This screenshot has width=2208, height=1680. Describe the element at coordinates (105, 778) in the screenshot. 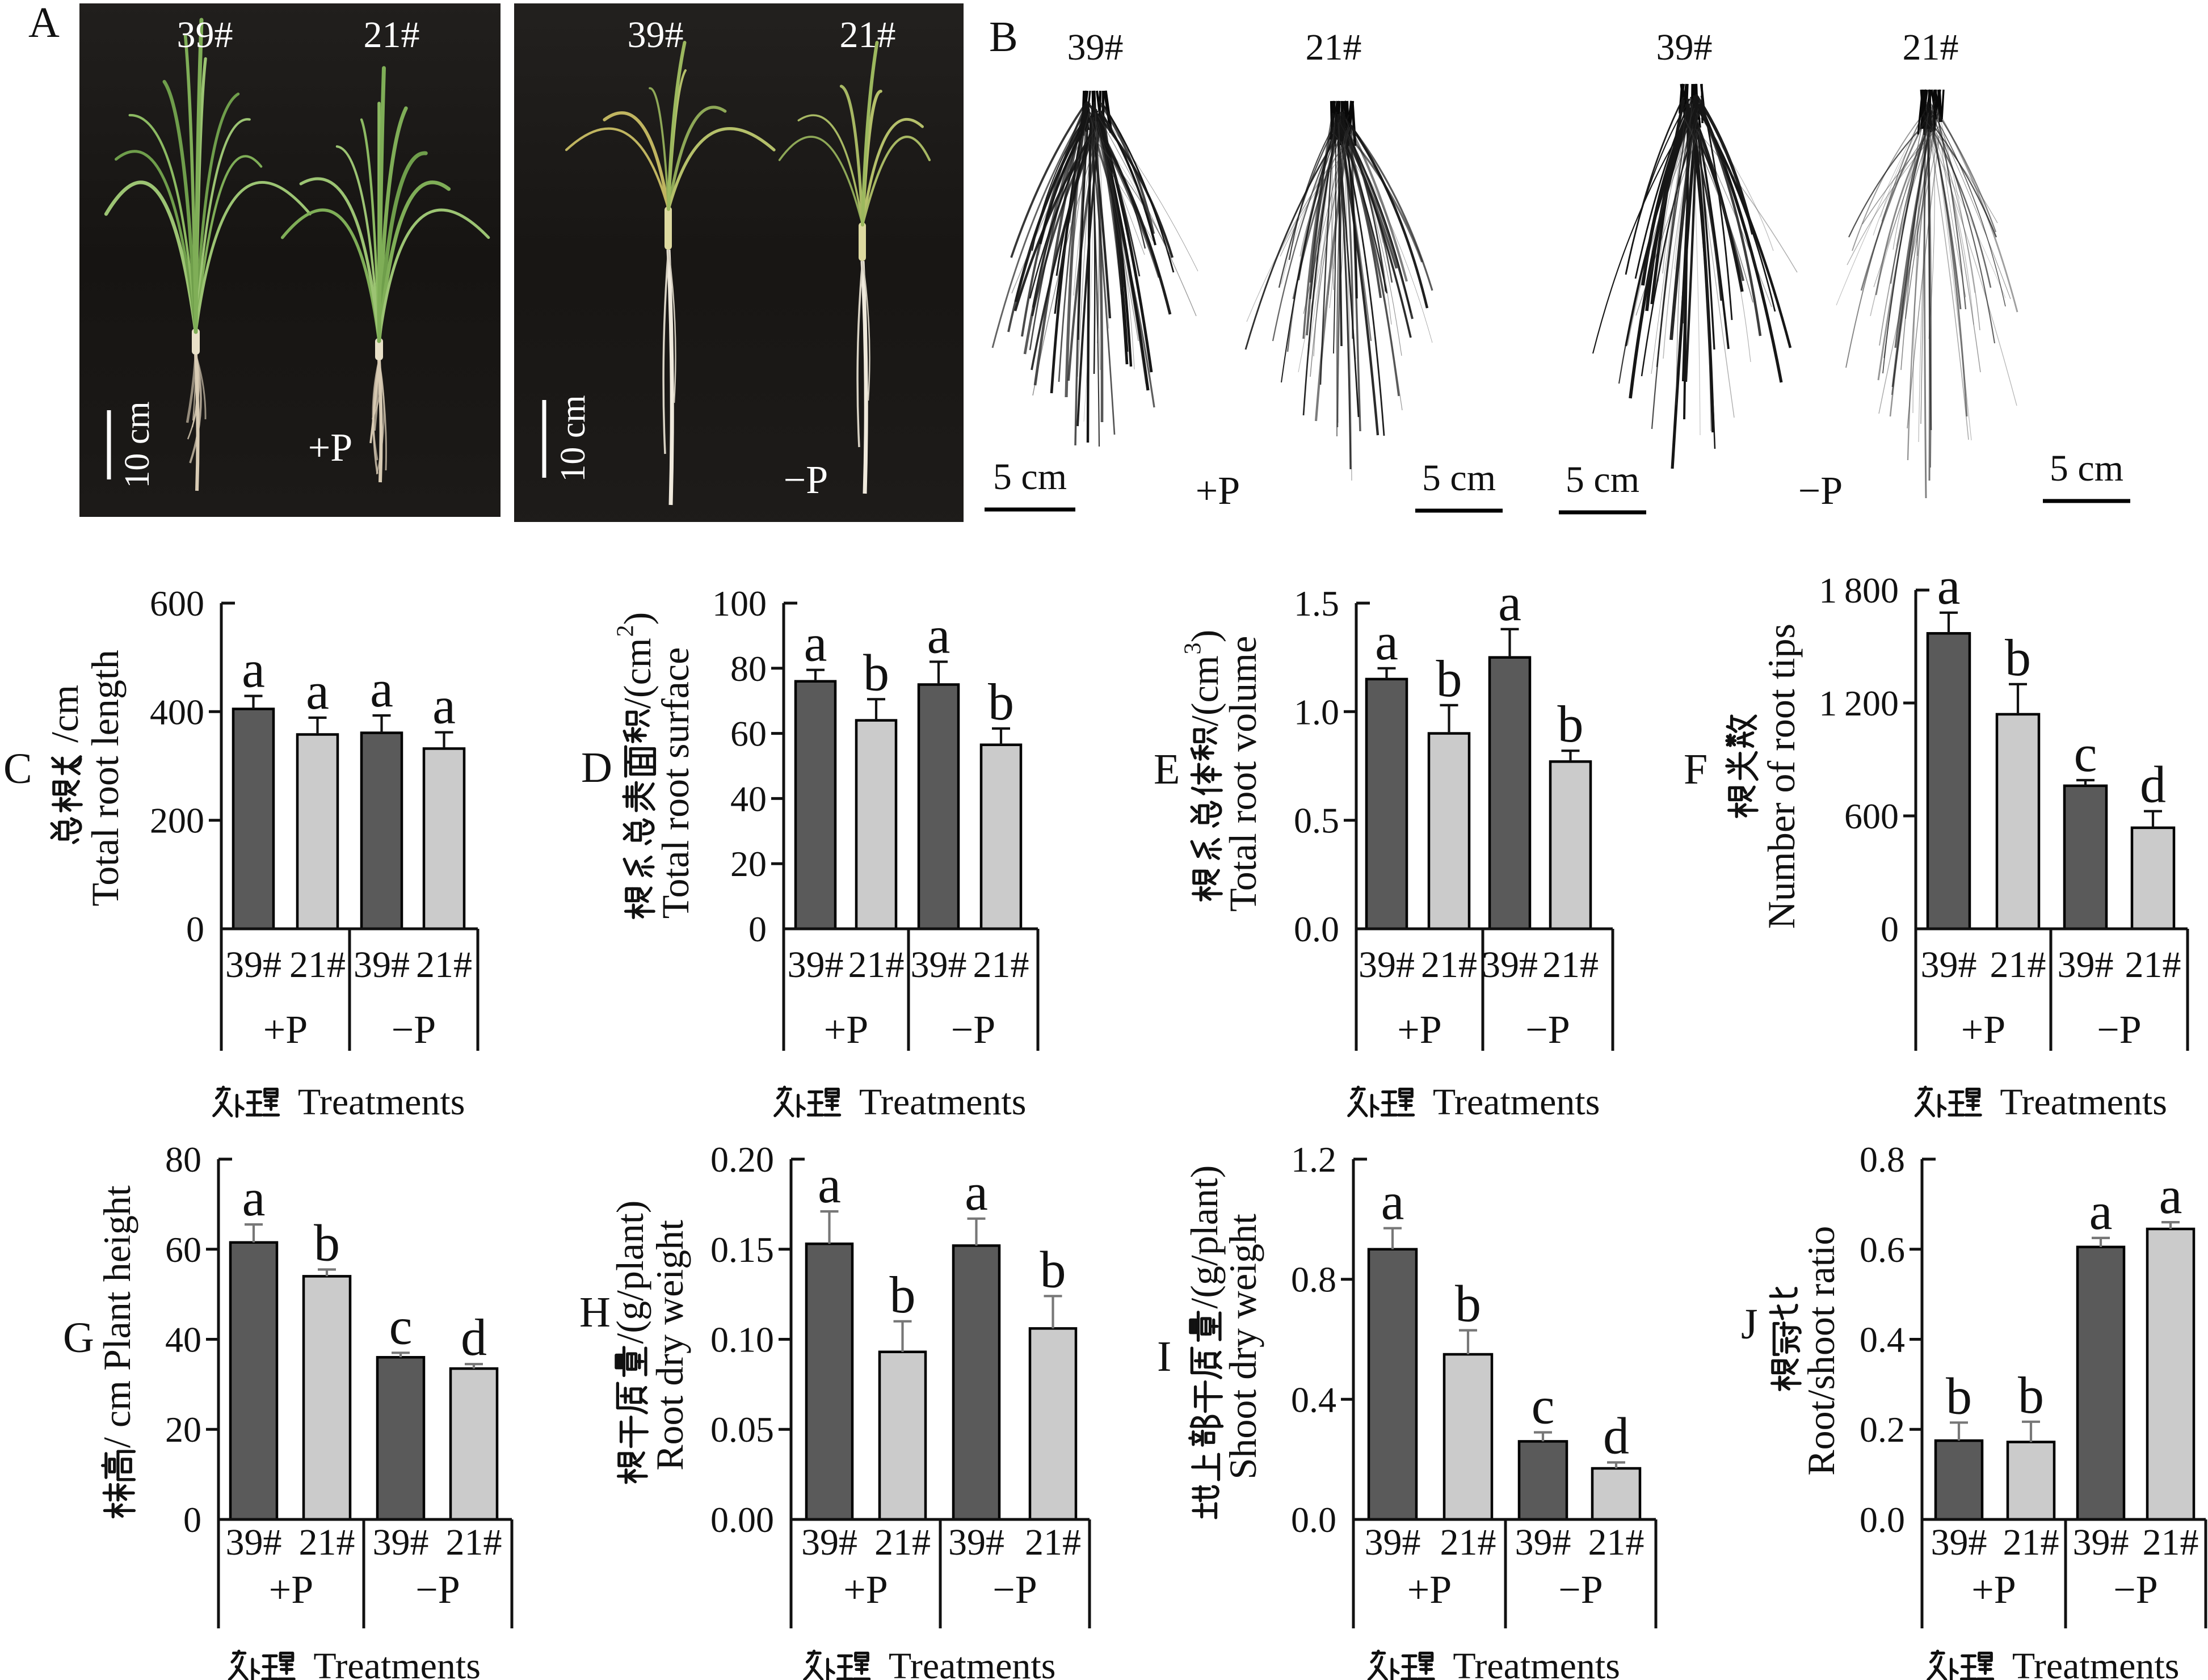

I see `svg-text: Total root length` at that location.